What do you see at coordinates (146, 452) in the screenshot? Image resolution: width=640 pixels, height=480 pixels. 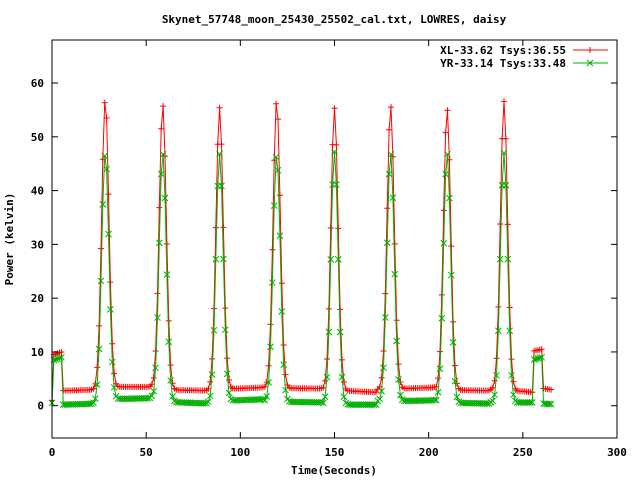 I see `x-tick-label: 50` at bounding box center [146, 452].